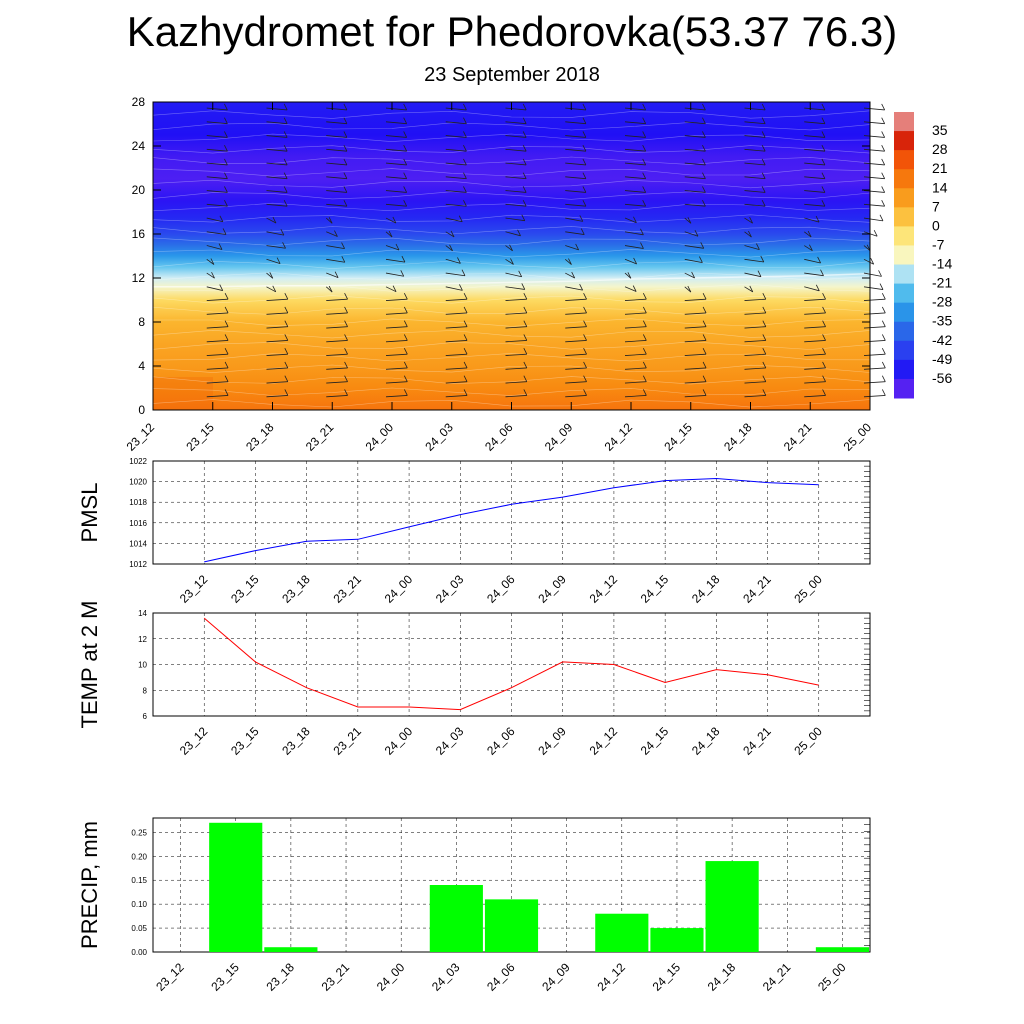 Image resolution: width=1024 pixels, height=1024 pixels. What do you see at coordinates (142, 665) in the screenshot?
I see `temp-ytick-label: 10` at bounding box center [142, 665].